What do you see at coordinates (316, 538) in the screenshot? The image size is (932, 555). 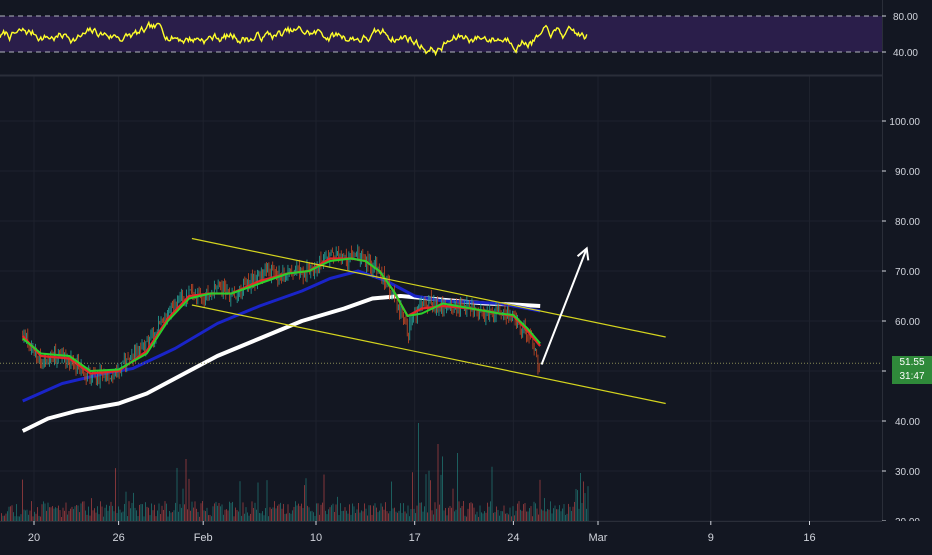 I see `time-axis-tick-label: 10` at bounding box center [316, 538].